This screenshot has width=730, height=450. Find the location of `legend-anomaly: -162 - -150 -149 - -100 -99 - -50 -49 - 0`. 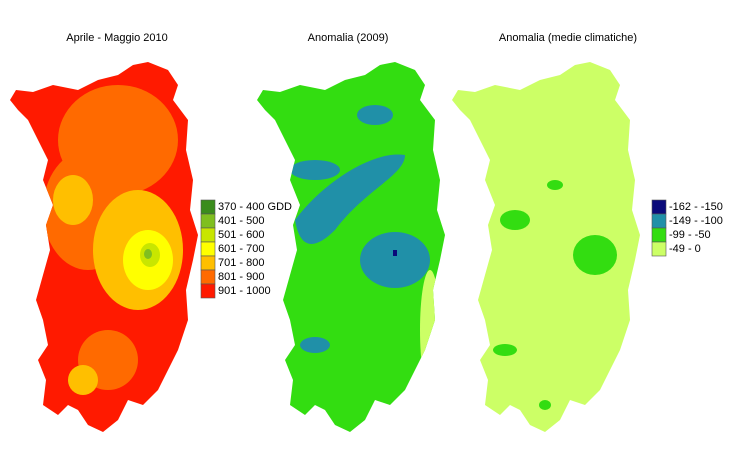

legend-anomaly: -162 - -150 -149 - -100 -99 - -50 -49 - 0 is located at coordinates (687, 228).